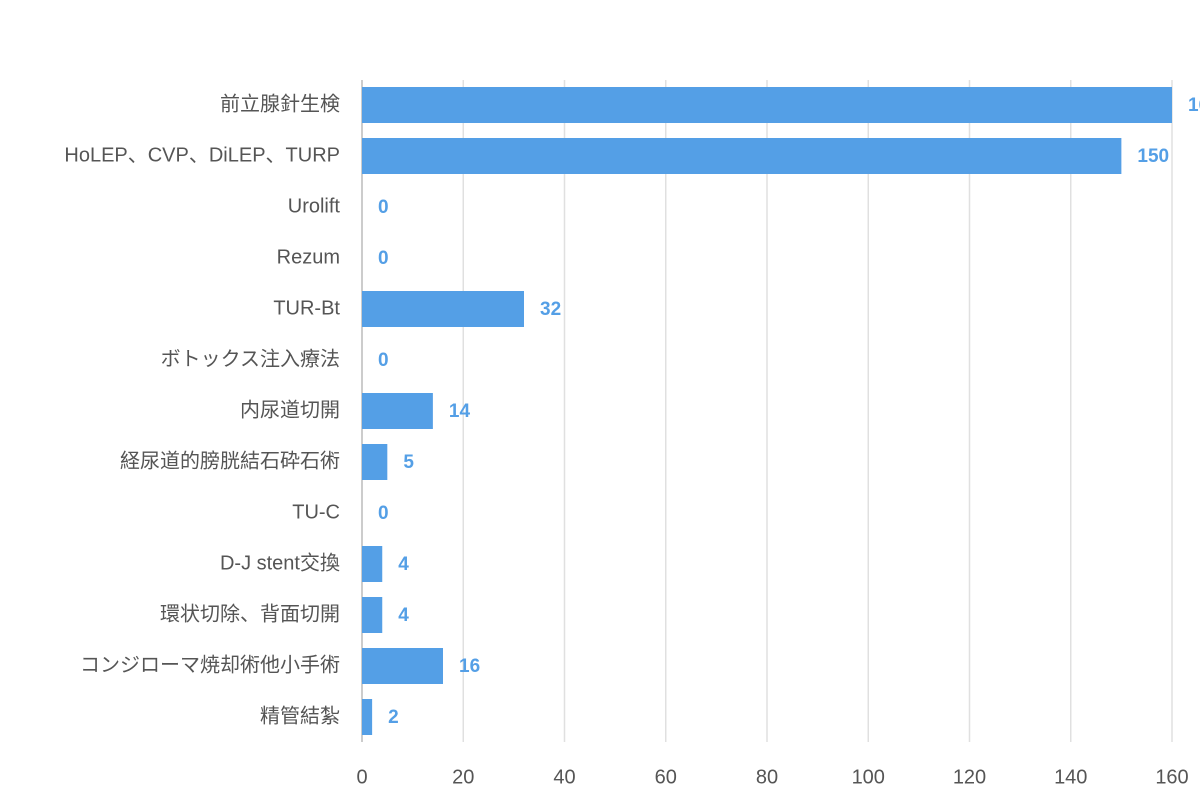 The width and height of the screenshot is (1200, 800). What do you see at coordinates (314, 206) in the screenshot?
I see `y-tick-label: Urolift` at bounding box center [314, 206].